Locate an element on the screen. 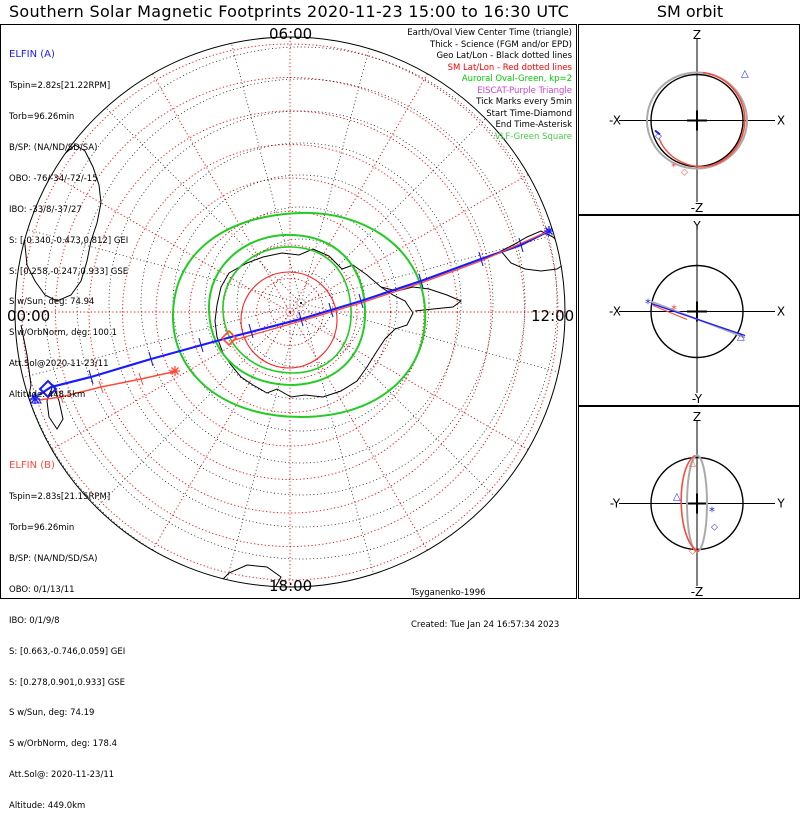  elfin-a-line: Altitude: 448.5km is located at coordinates (47, 395).